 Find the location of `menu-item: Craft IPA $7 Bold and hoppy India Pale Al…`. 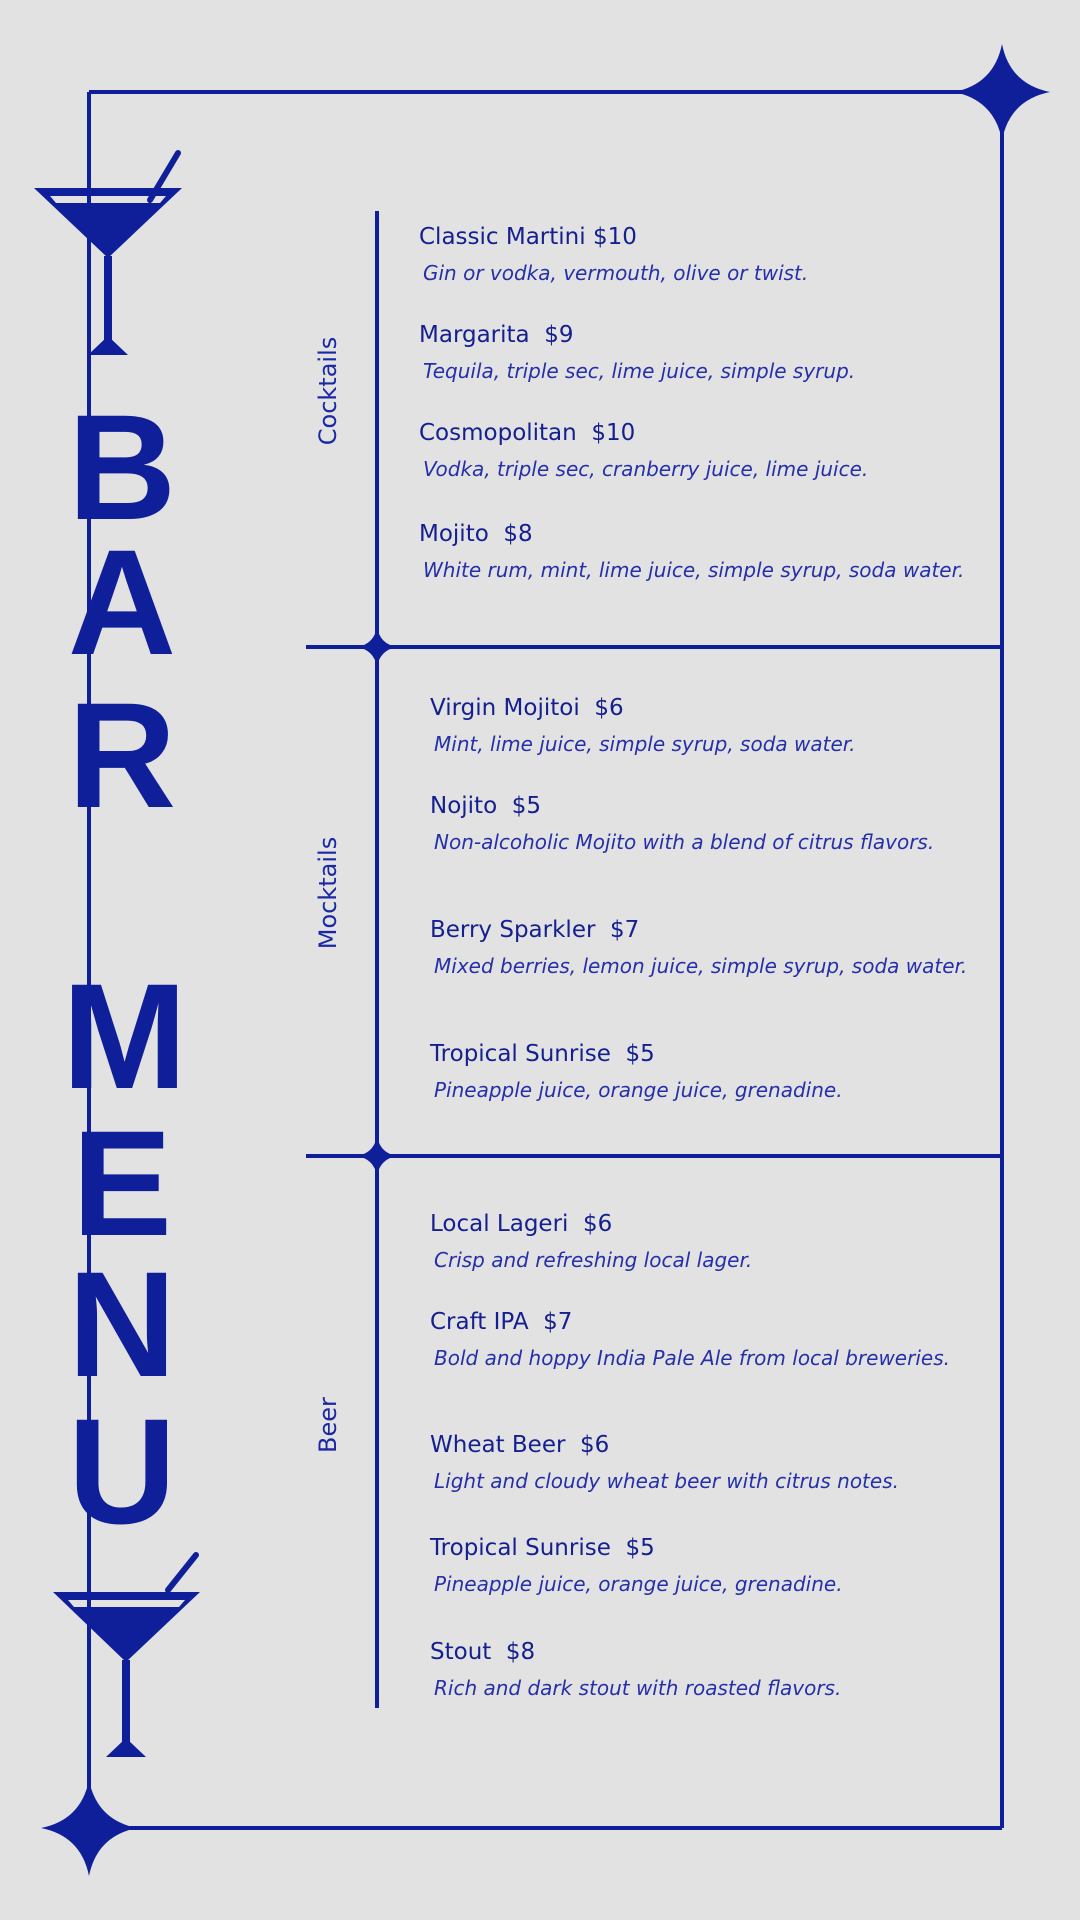

menu-item: Craft IPA $7 Bold and hoppy India Pale Al… is located at coordinates (710, 1340).